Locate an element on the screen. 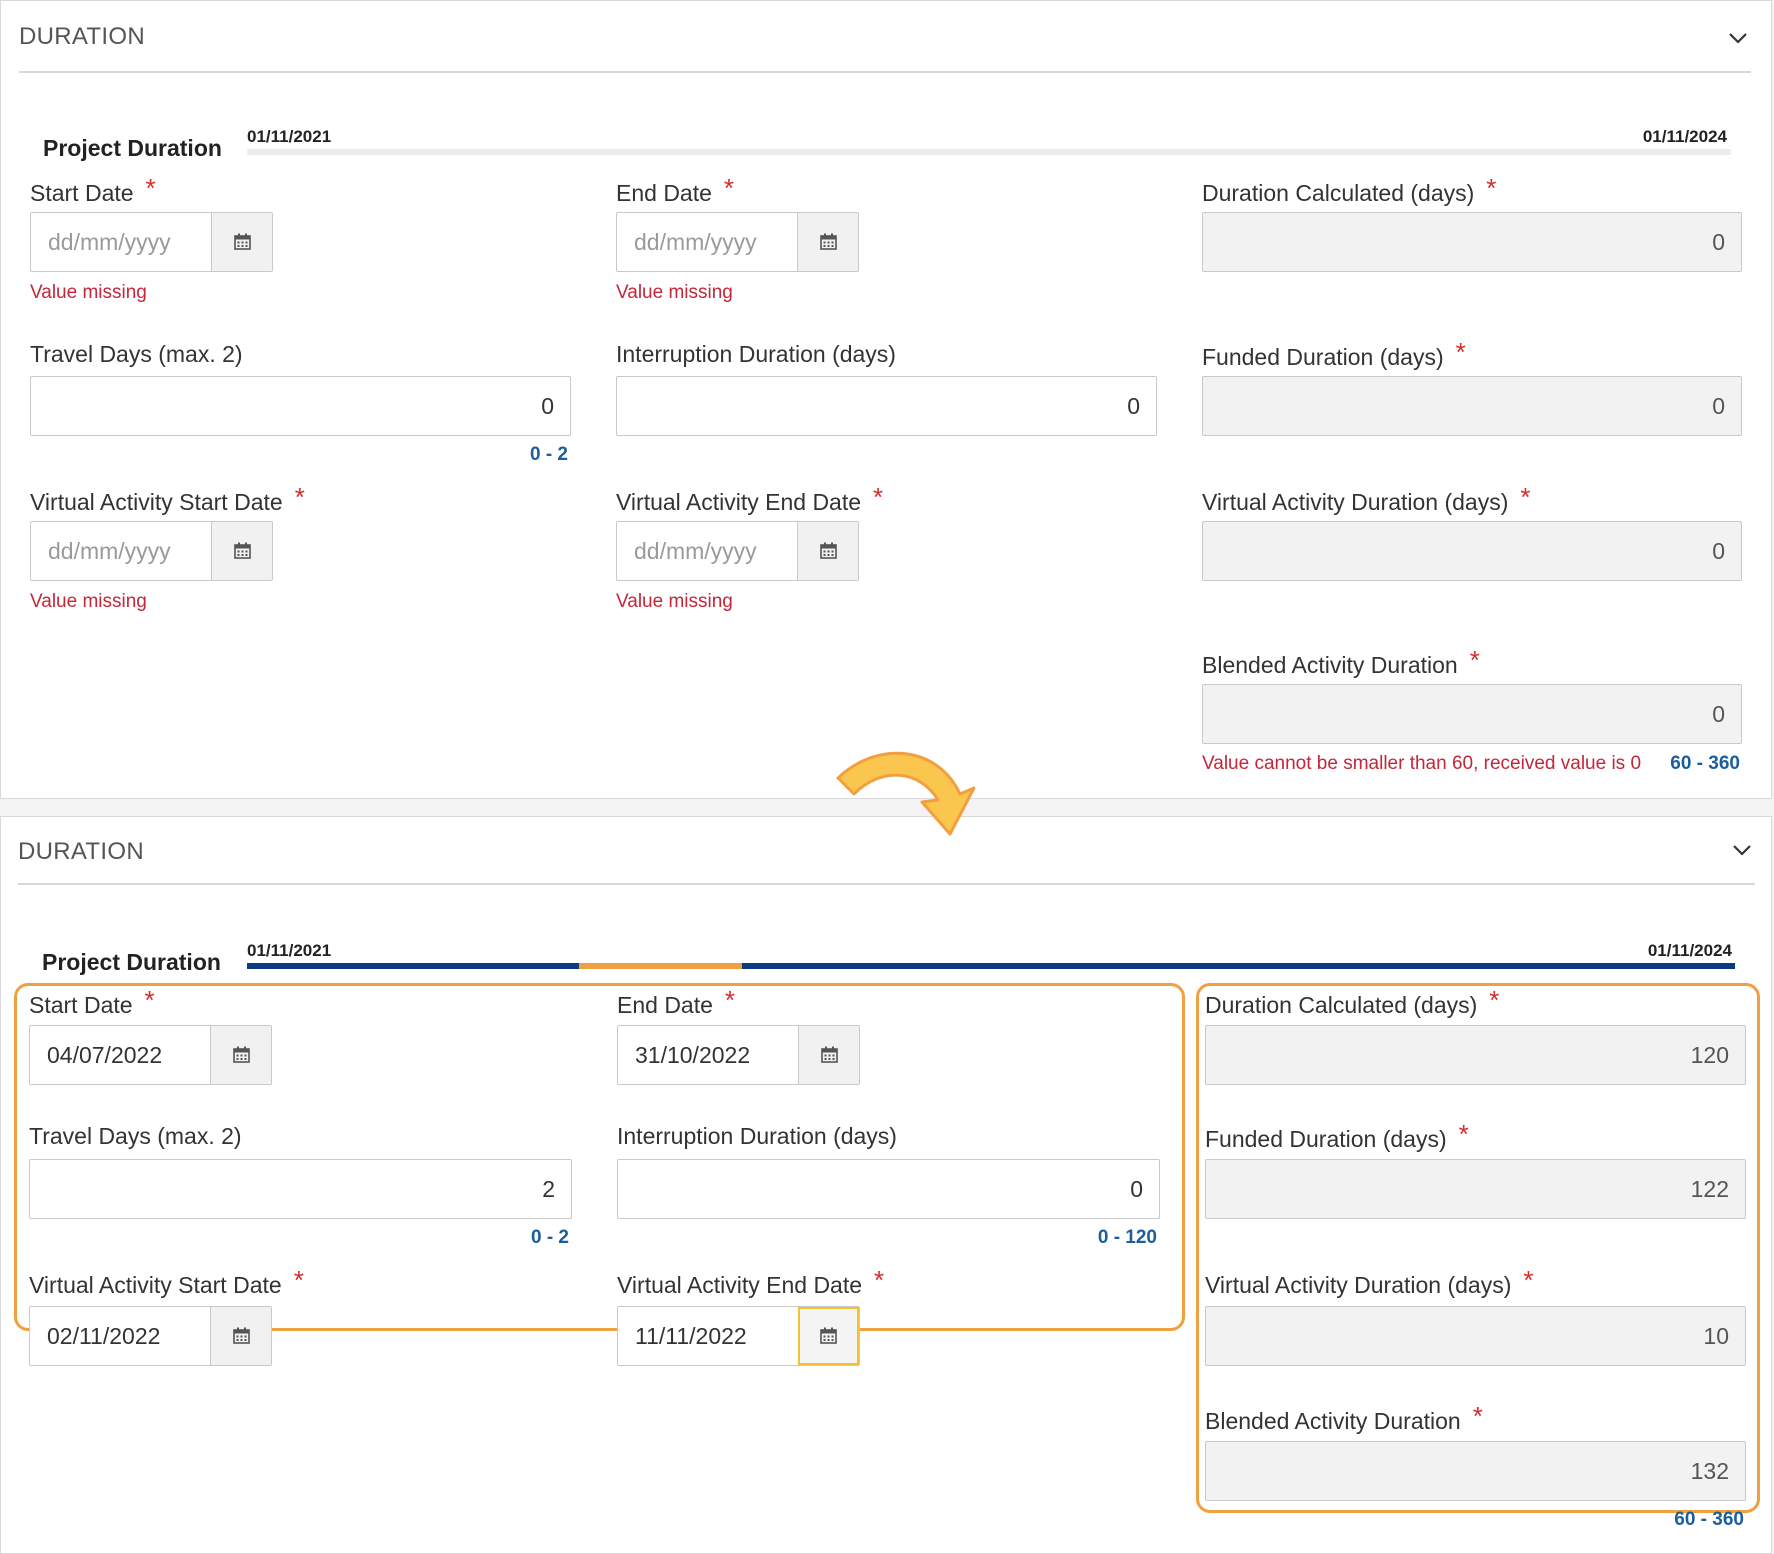 Image resolution: width=1774 pixels, height=1554 pixels. blended-duration-value: 132 is located at coordinates (1709, 1471).